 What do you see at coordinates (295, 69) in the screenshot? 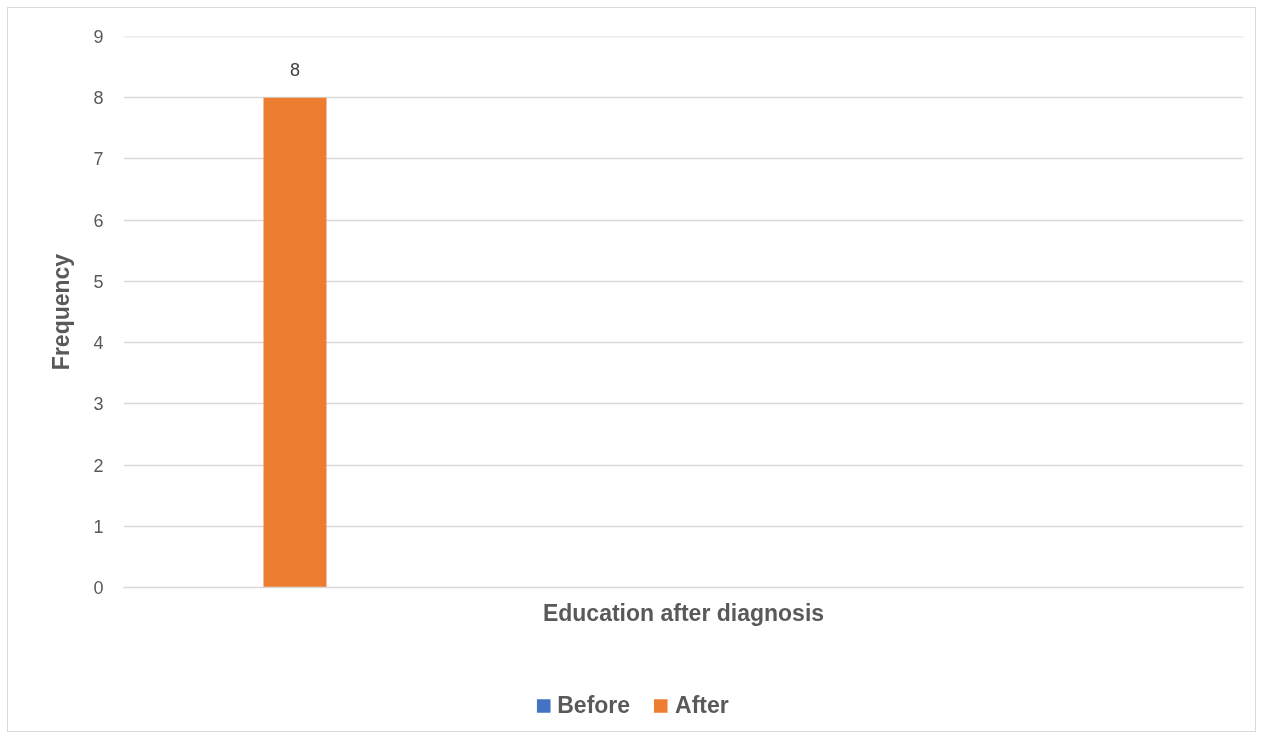
I see `data-label: 8` at bounding box center [295, 69].